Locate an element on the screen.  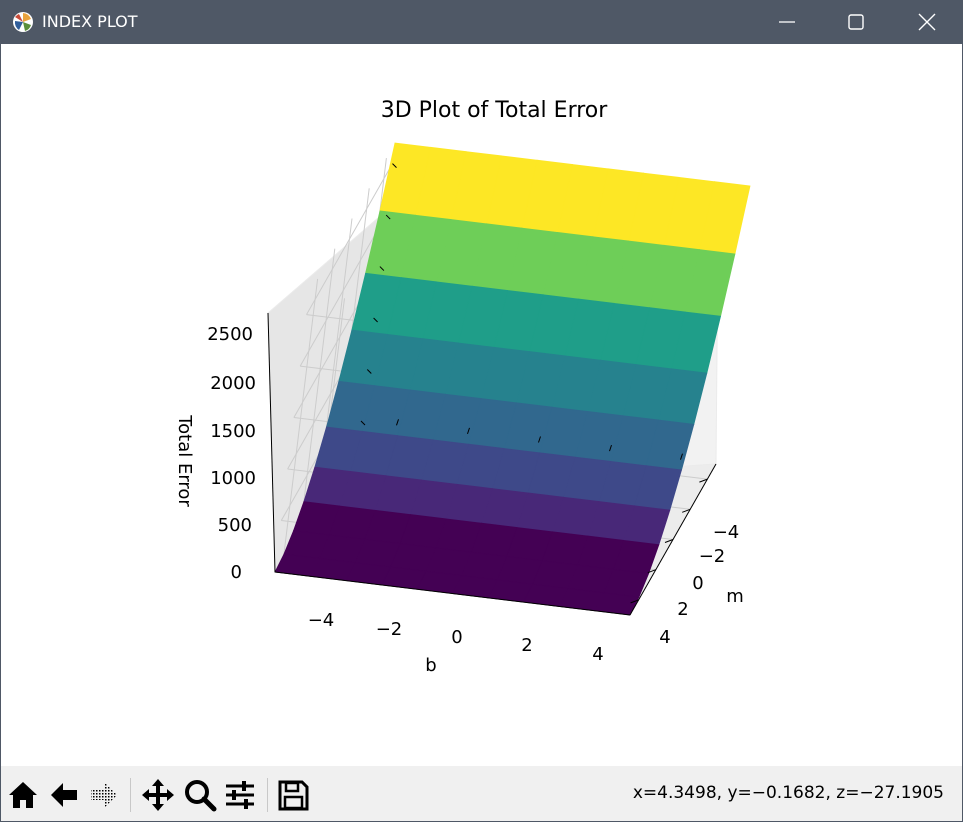
z-axis-line is located at coordinates (271, 442).